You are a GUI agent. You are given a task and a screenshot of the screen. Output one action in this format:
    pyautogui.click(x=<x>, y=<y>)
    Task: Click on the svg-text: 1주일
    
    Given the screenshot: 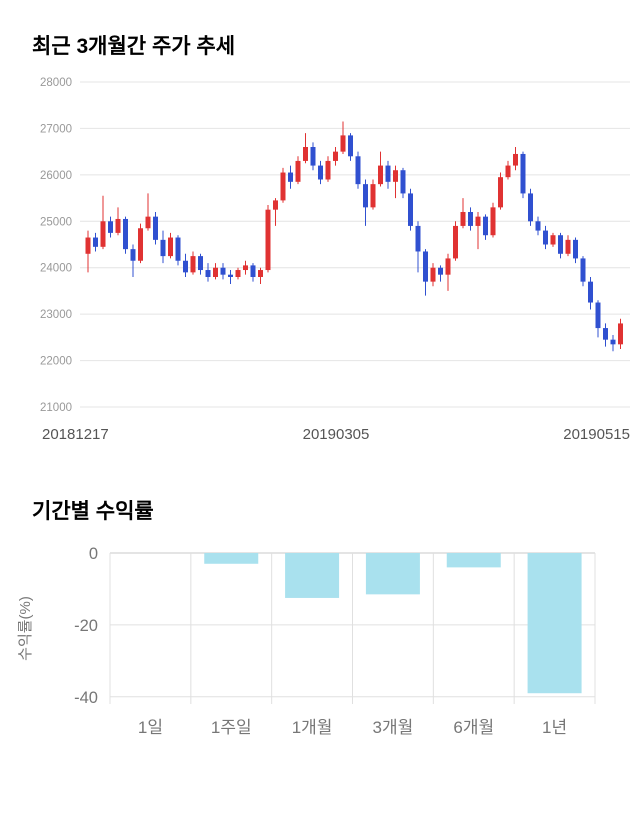 What is the action you would take?
    pyautogui.click(x=231, y=727)
    